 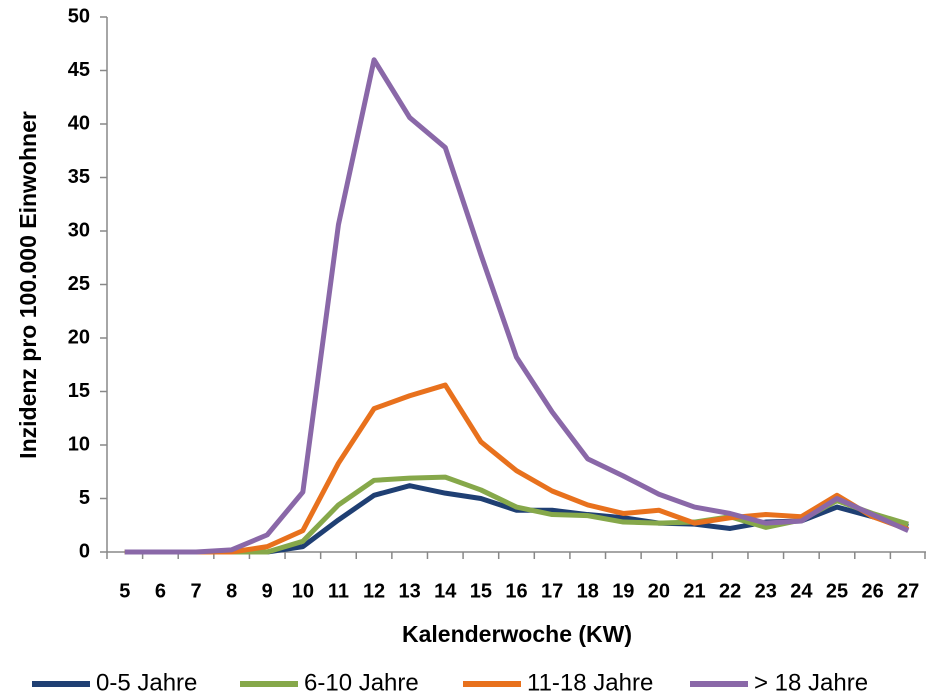 What do you see at coordinates (79, 123) in the screenshot?
I see `y-tick-label: 40` at bounding box center [79, 123].